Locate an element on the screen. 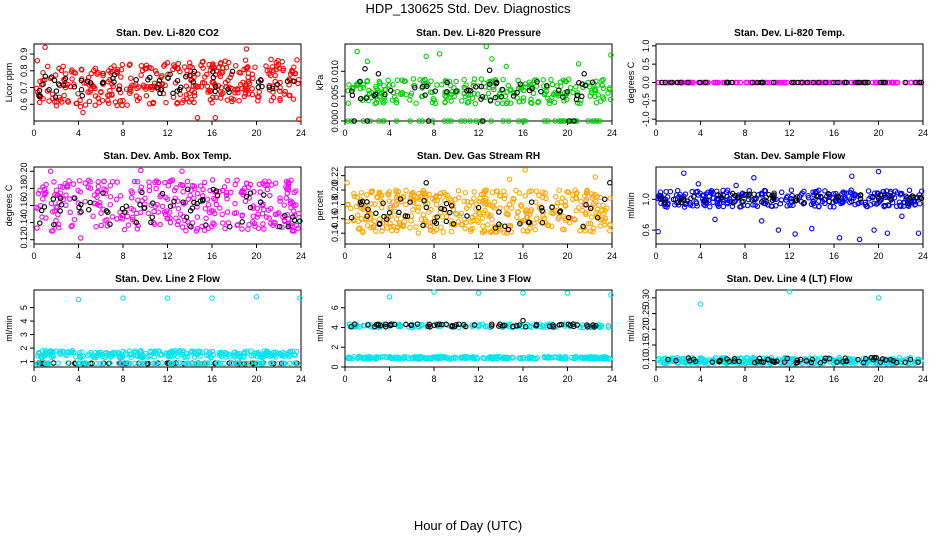  x-tick-label: 20 is located at coordinates (256, 256).